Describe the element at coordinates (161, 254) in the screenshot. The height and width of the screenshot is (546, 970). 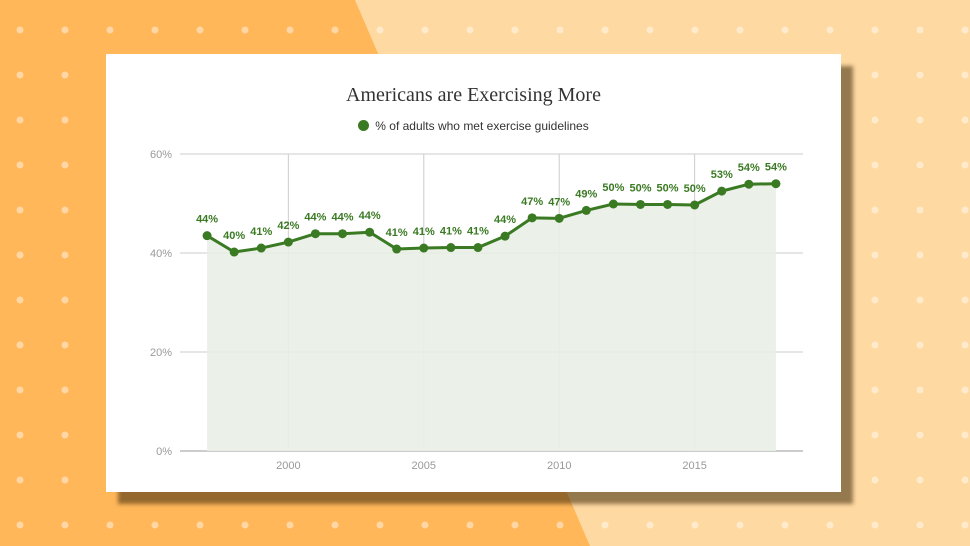
I see `y-tick-label: 40%` at that location.